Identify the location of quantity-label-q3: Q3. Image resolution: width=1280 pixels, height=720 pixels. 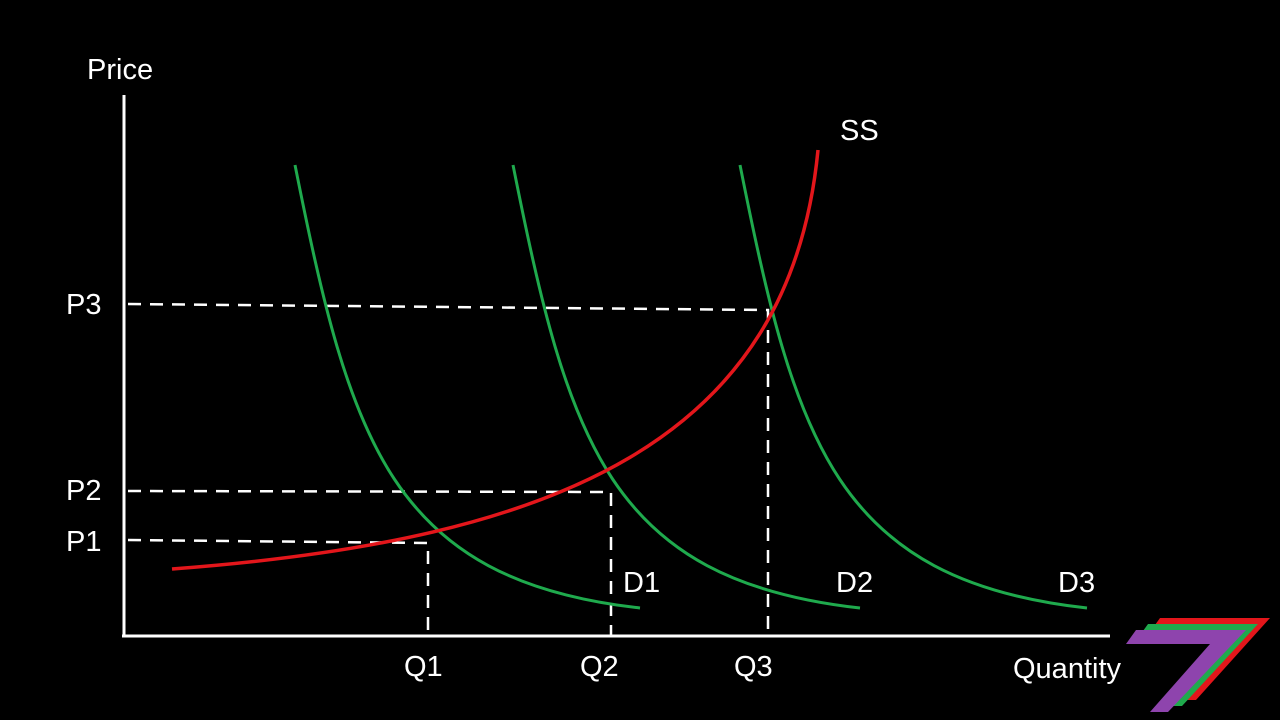
(753, 667).